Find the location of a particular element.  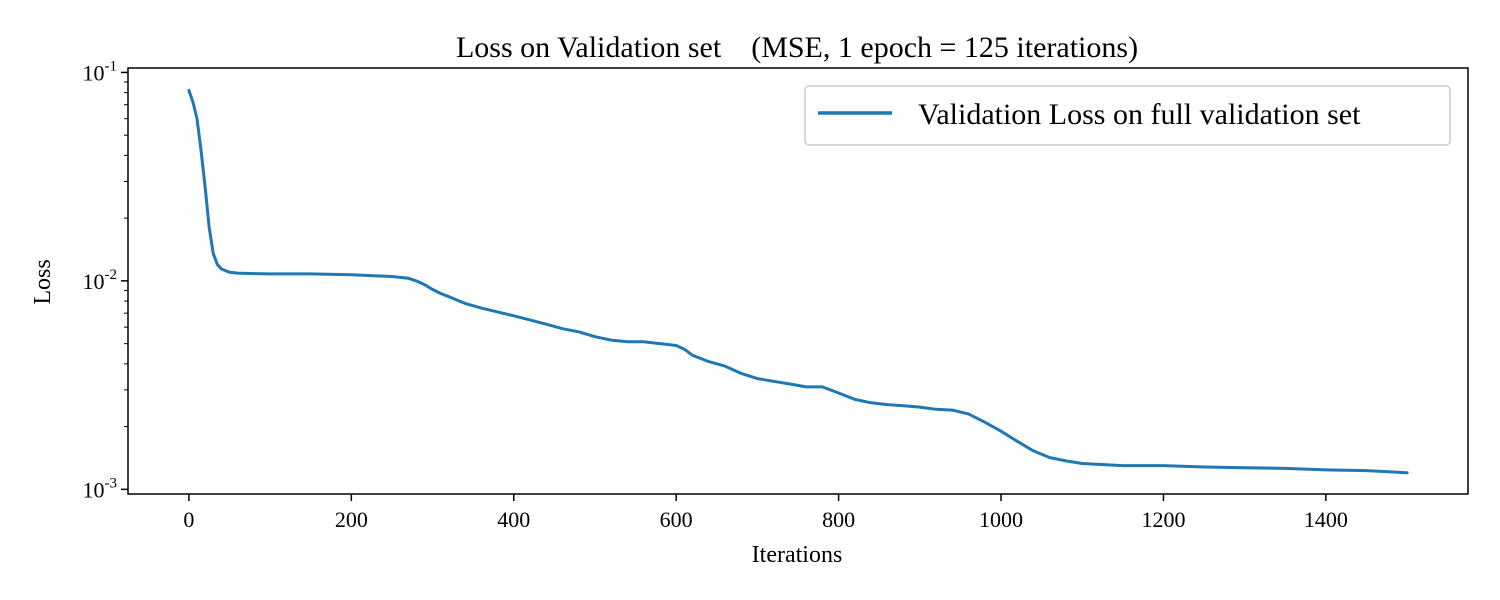

legend-label: Validation Loss on full validation set is located at coordinates (1139, 114).